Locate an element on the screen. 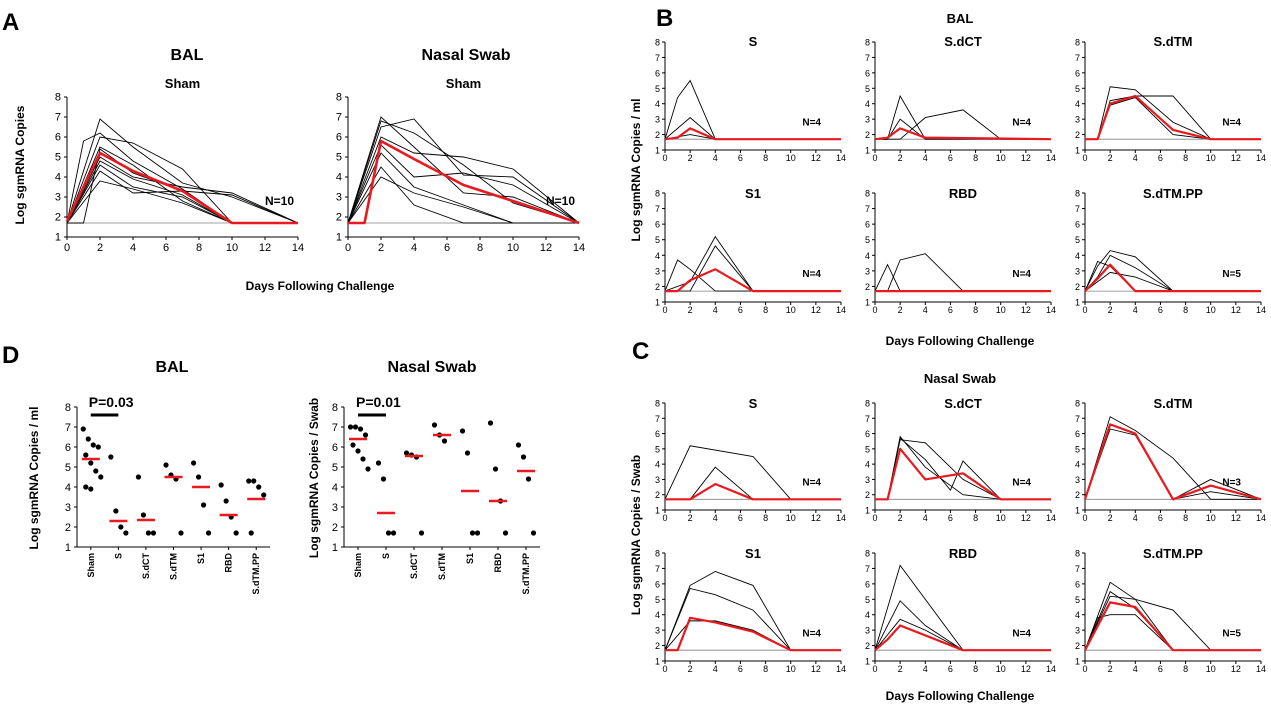 The height and width of the screenshot is (709, 1271). c-rbd-y-tick-label: 5 is located at coordinates (867, 600).